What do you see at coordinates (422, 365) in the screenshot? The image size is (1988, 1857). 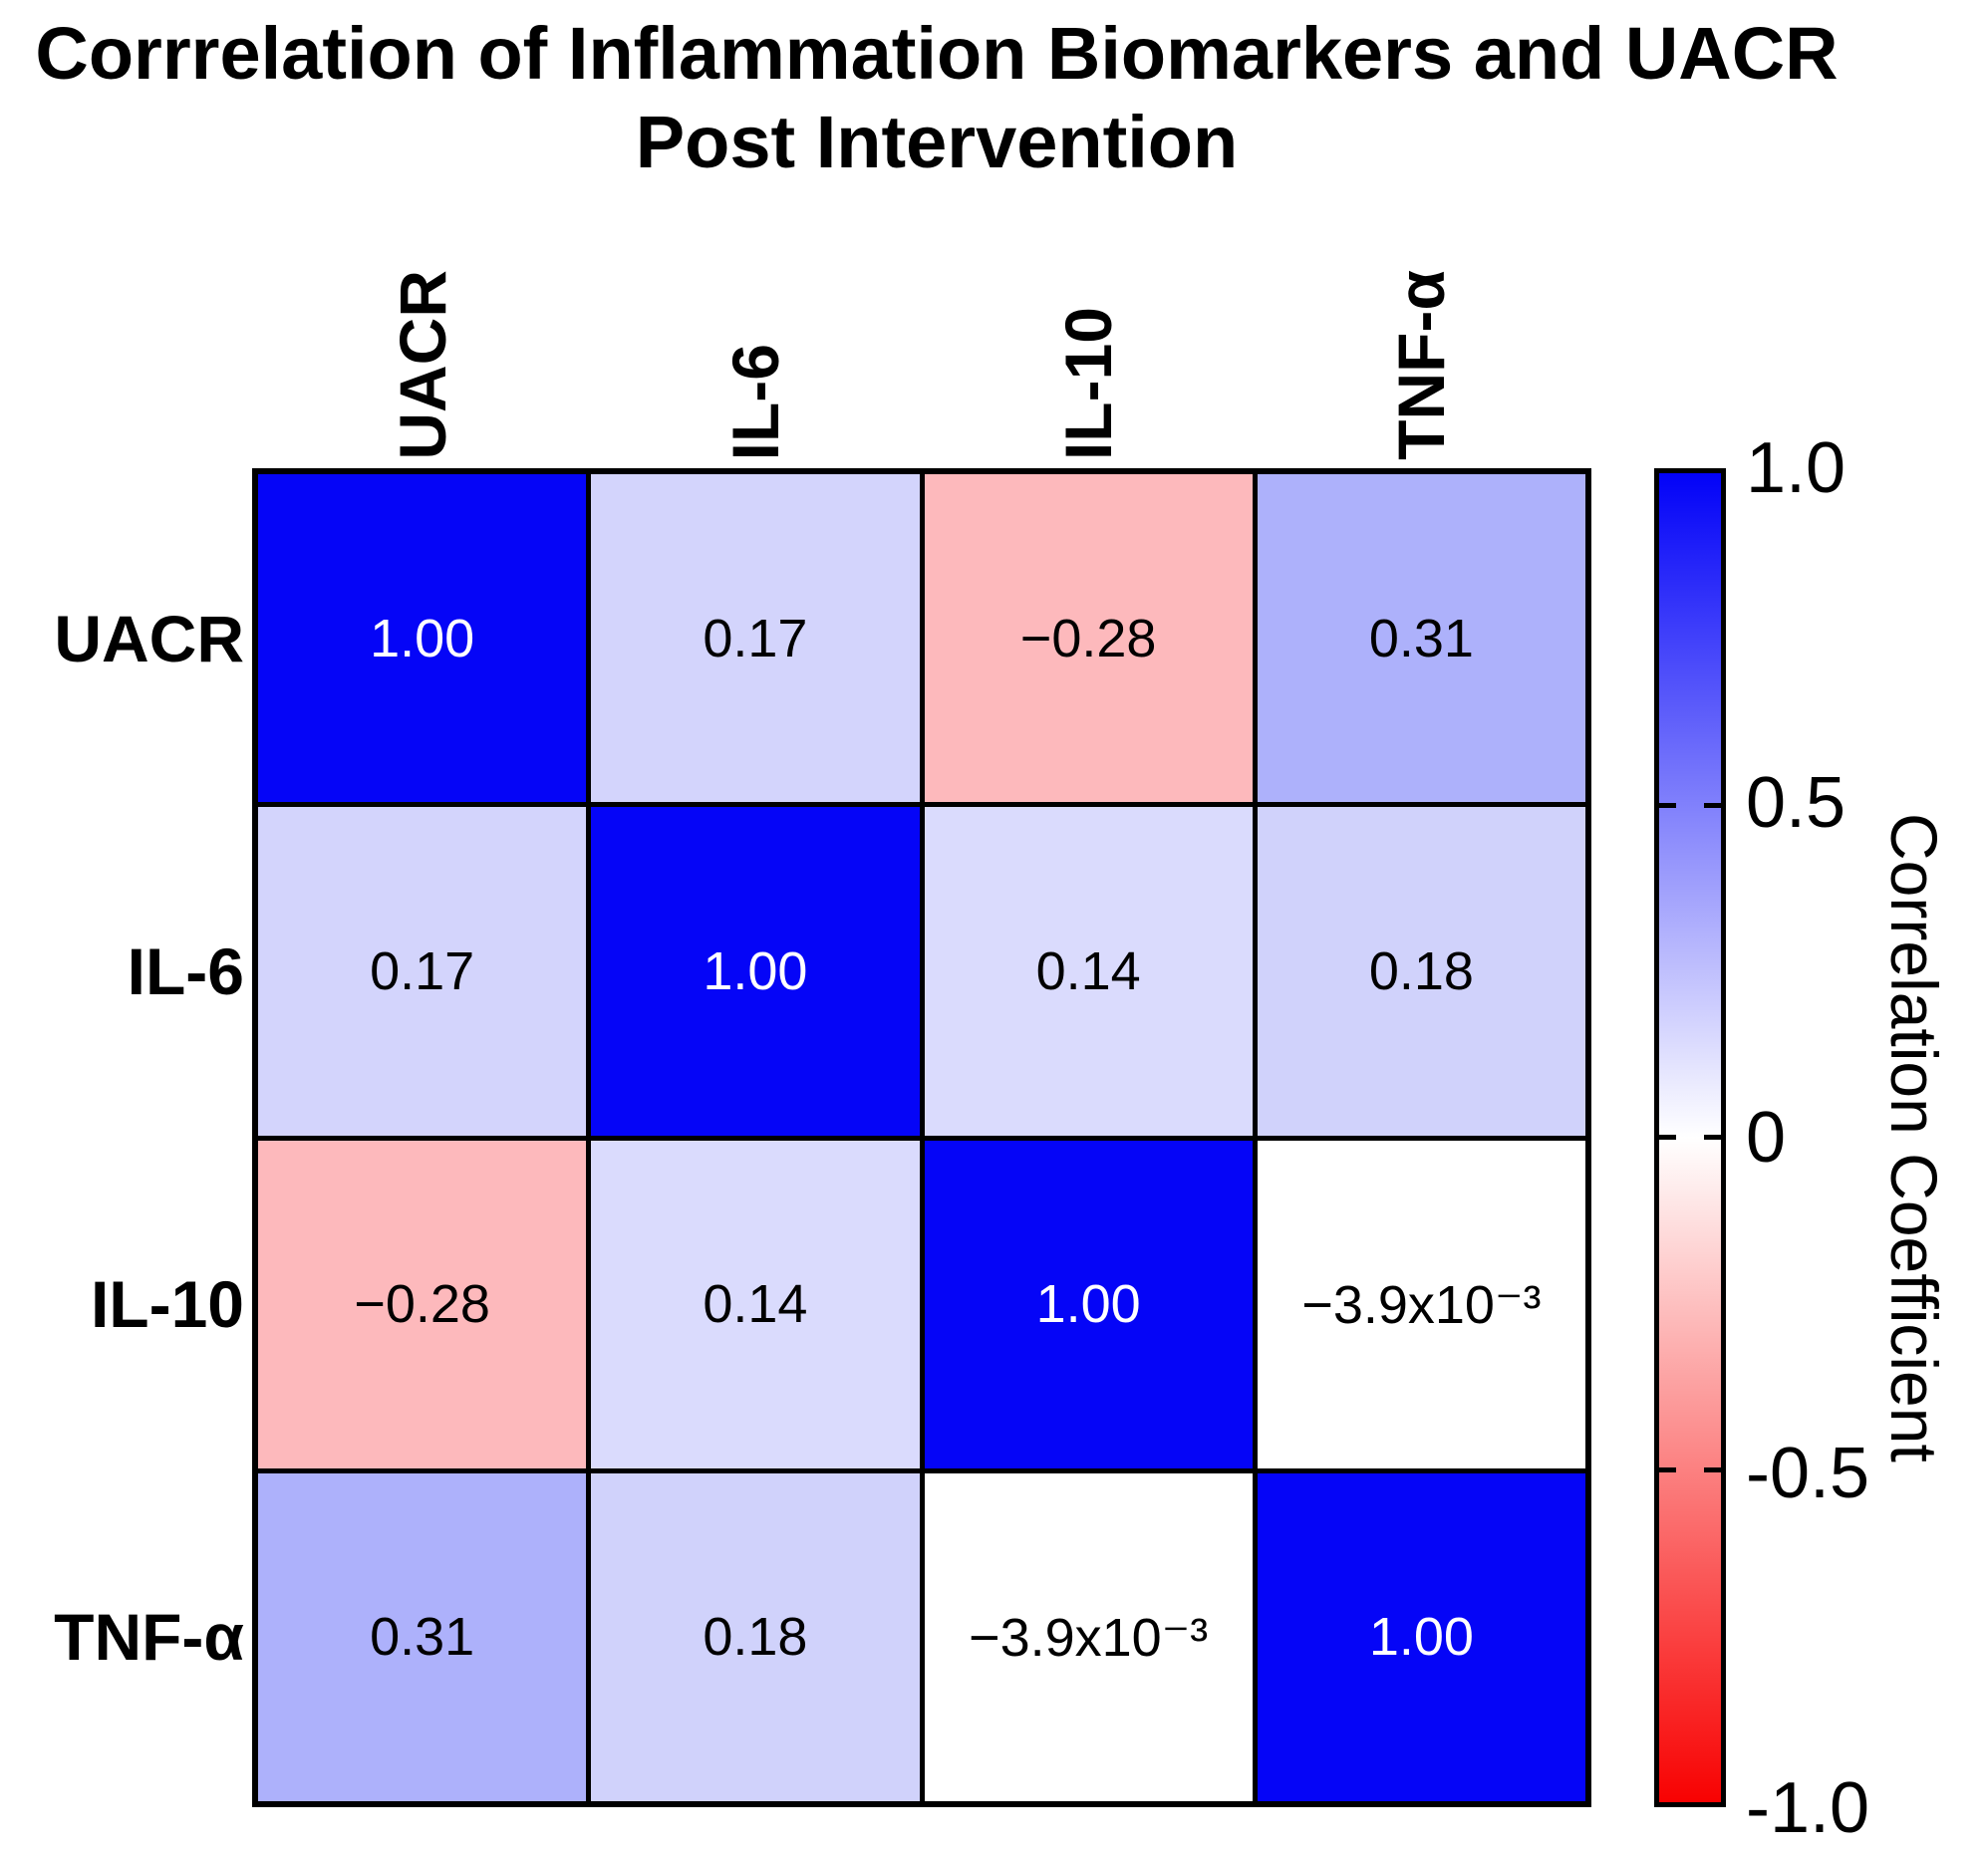 I see `col-label-uacr: UACR` at bounding box center [422, 365].